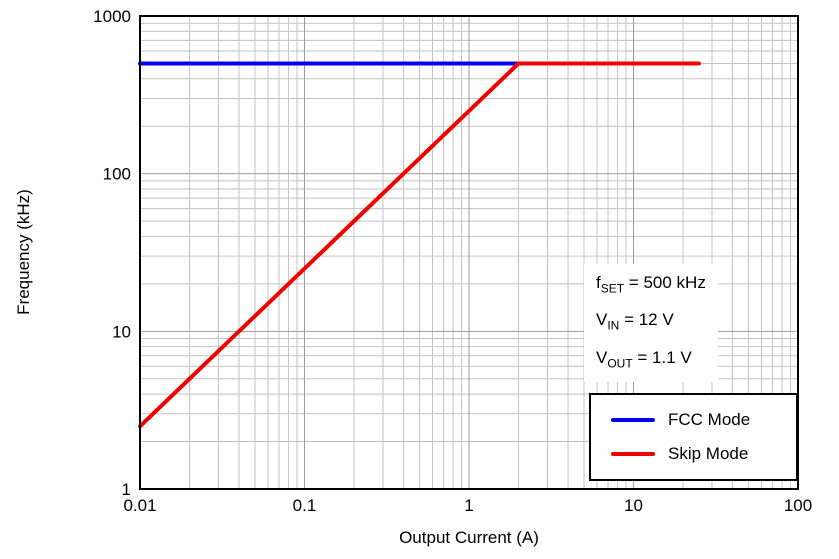  Describe the element at coordinates (613, 325) in the screenshot. I see `annotation-subscript: IN` at that location.